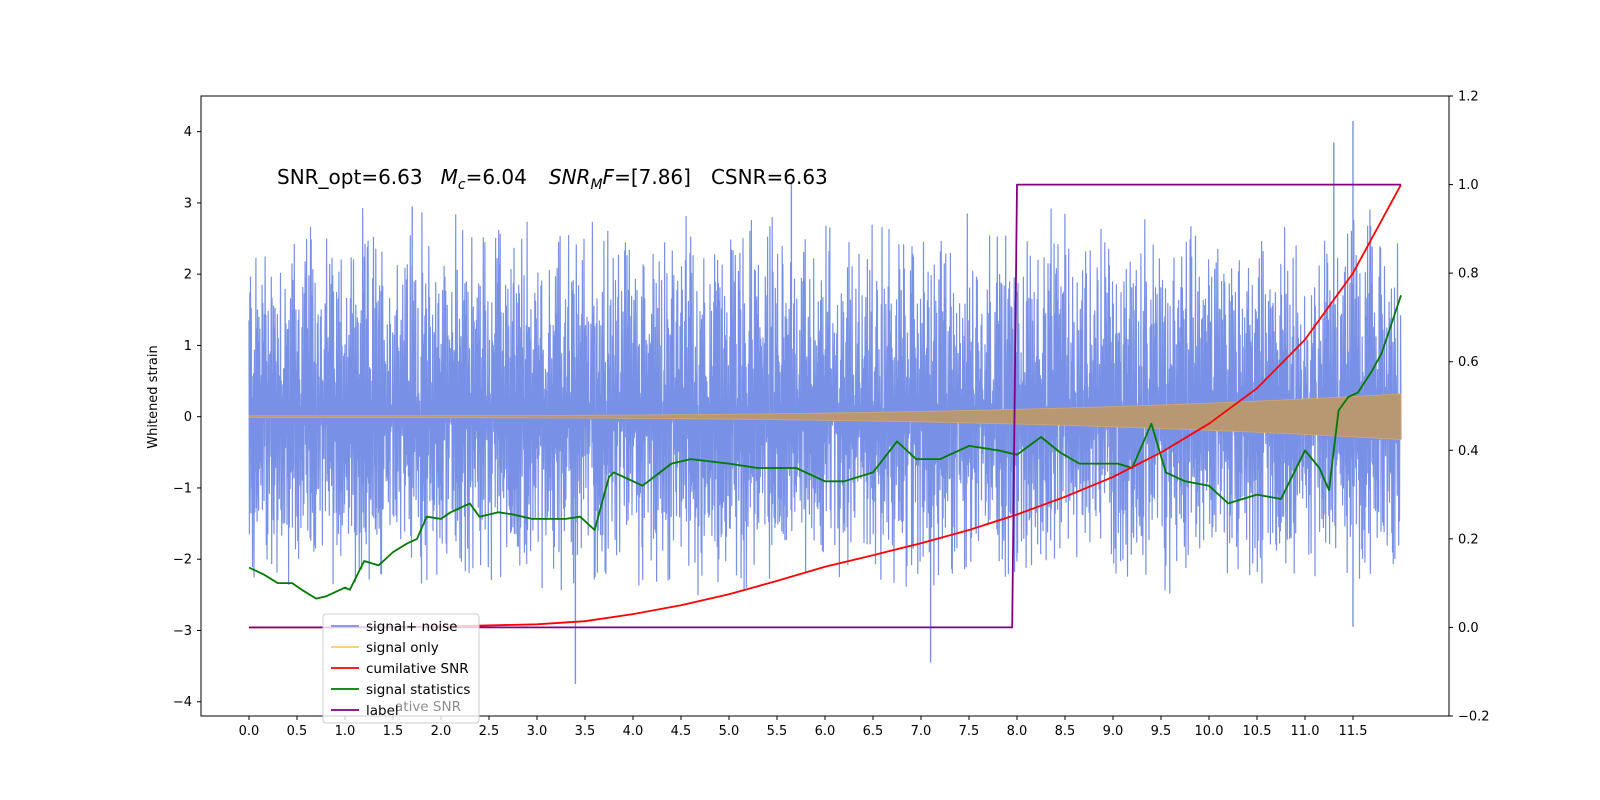 The height and width of the screenshot is (800, 1600). What do you see at coordinates (441, 731) in the screenshot?
I see `x-tick-label: 2.0` at bounding box center [441, 731].